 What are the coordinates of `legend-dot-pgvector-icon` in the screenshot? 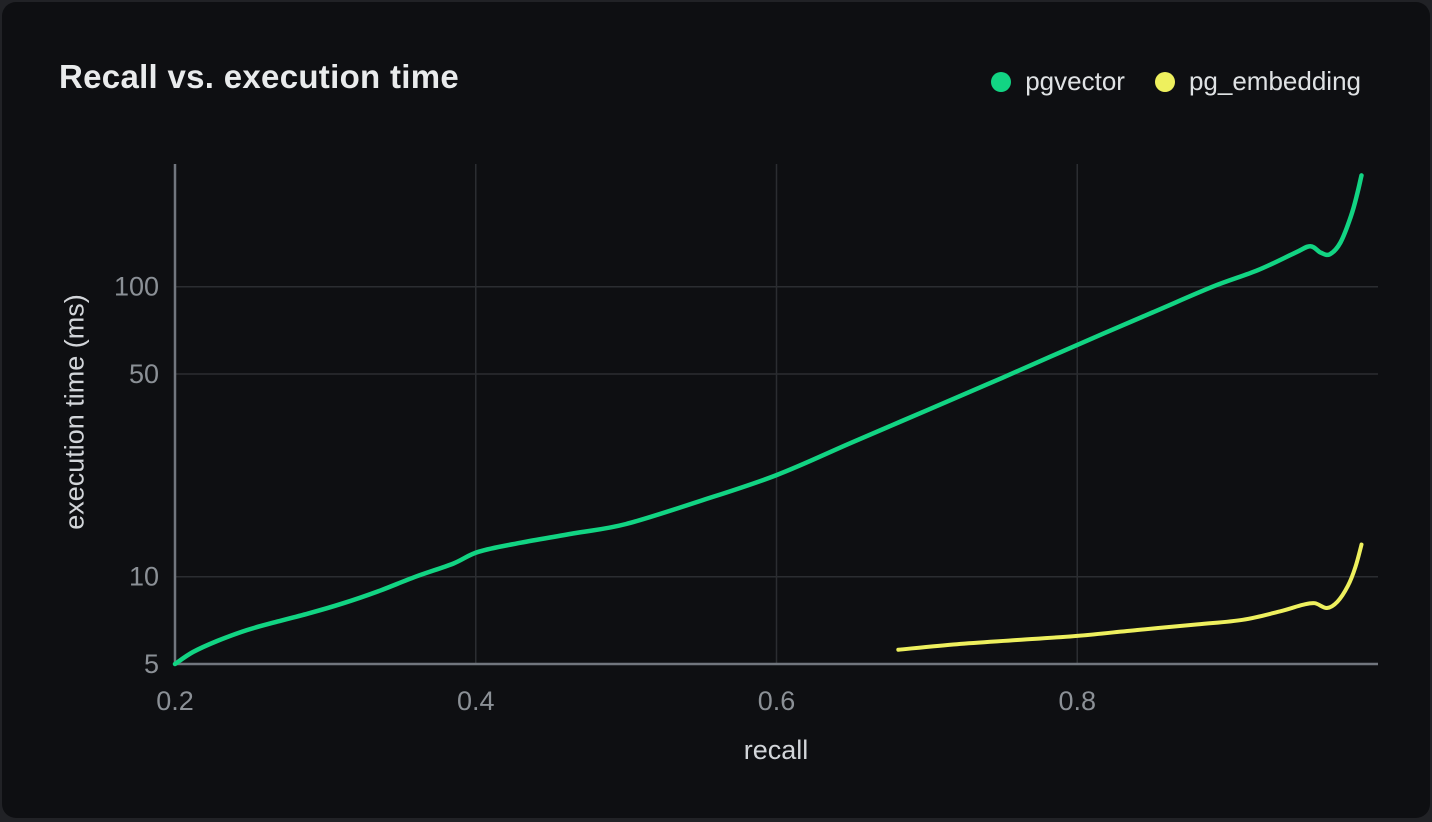 It's located at (1001, 81).